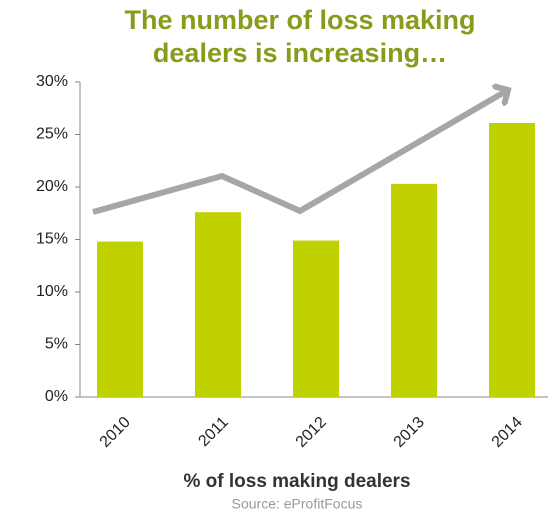 This screenshot has width=550, height=515. I want to click on y-tick-label: 25%, so click(52, 134).